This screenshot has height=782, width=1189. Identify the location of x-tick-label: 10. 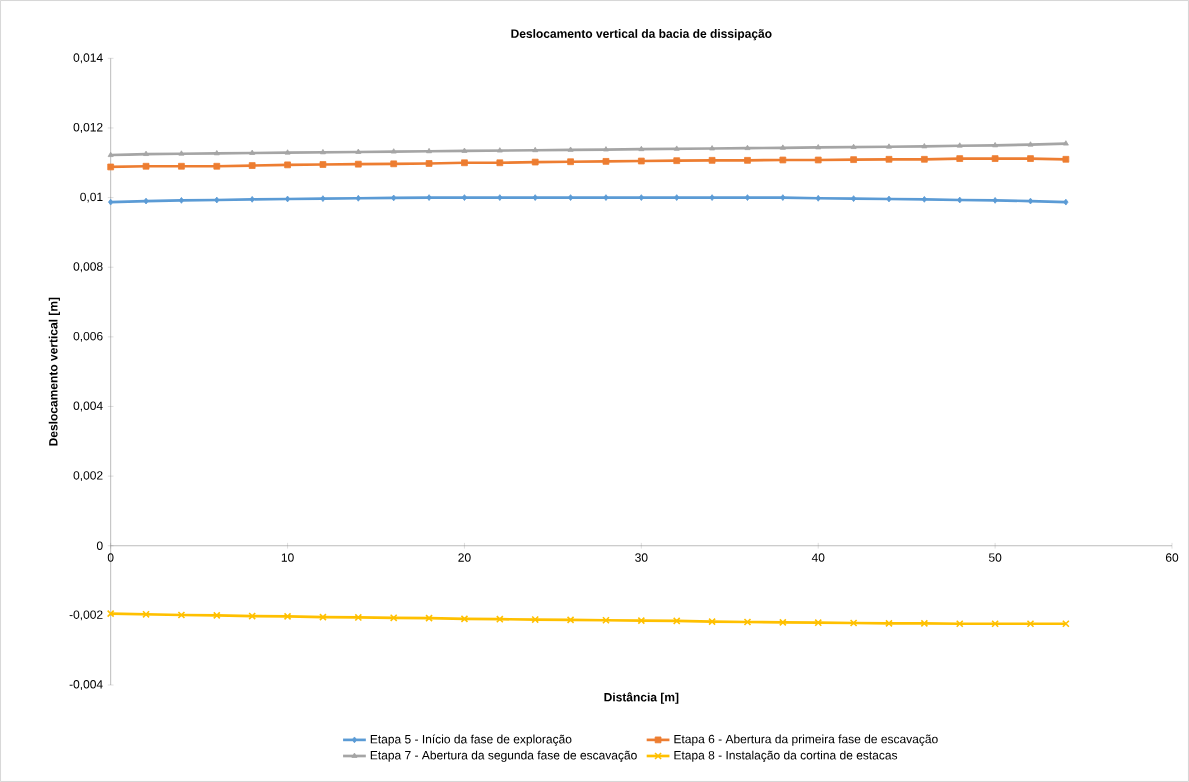
(287, 557).